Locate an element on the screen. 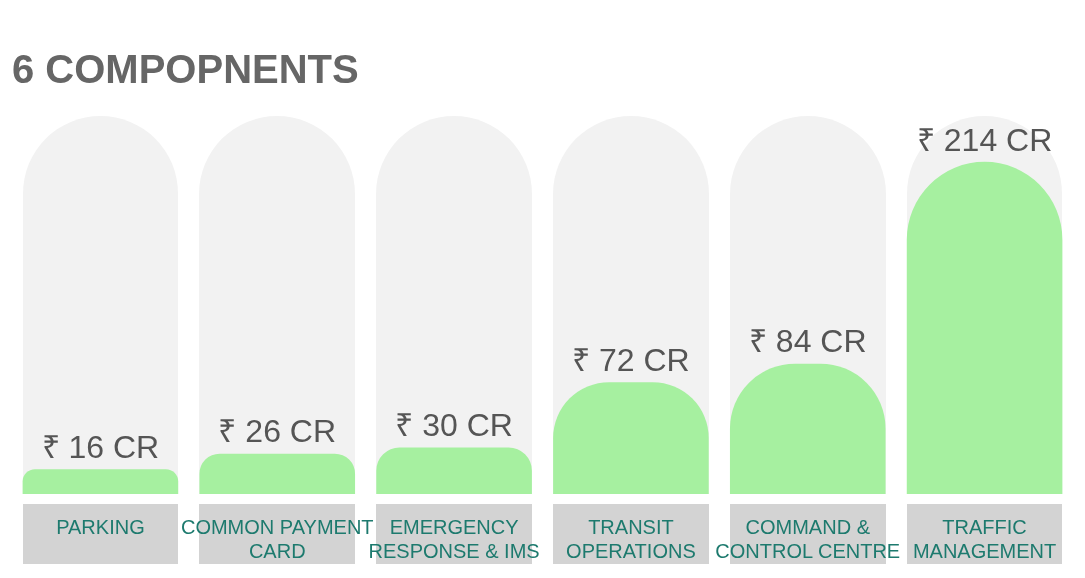  x-tick-label: TRAFFIC MANAGEMENT is located at coordinates (984, 538).